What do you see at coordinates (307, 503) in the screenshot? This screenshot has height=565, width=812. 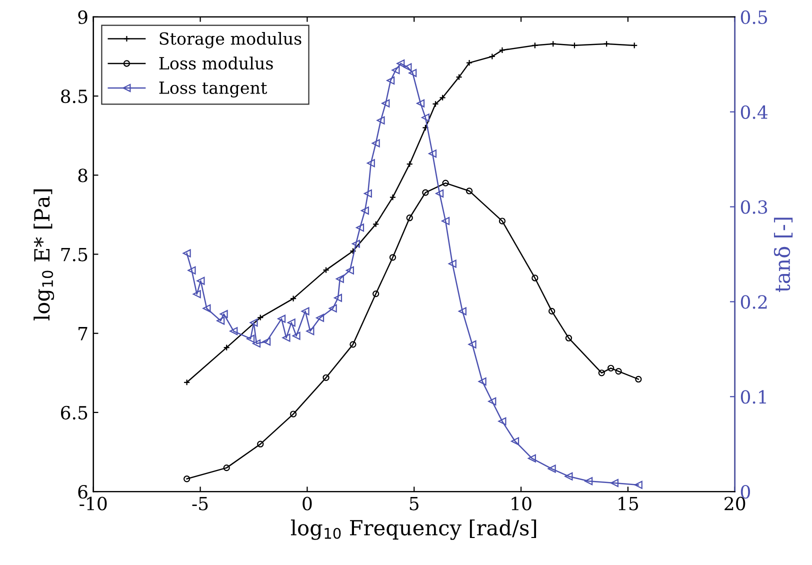 I see `x-tick-label: 0` at bounding box center [307, 503].